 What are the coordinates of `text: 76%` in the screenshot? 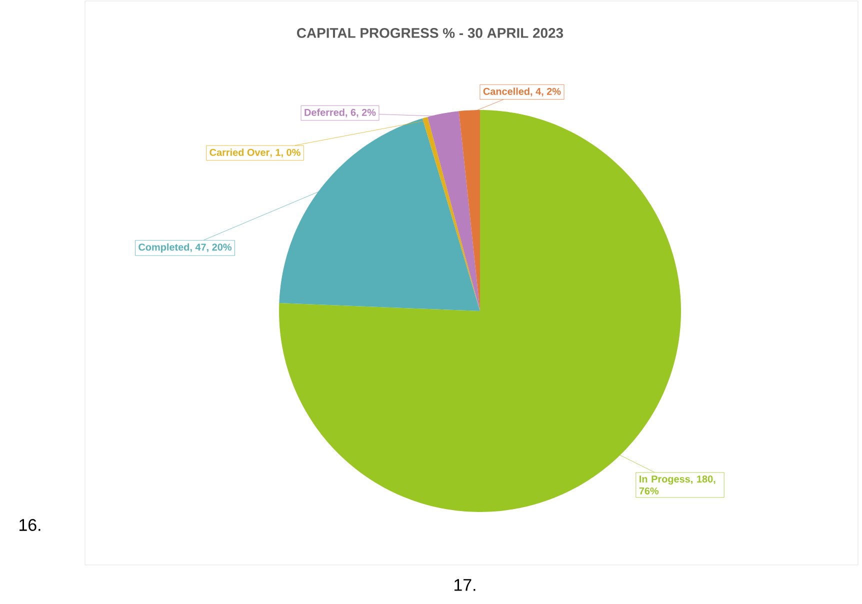 It's located at (649, 490).